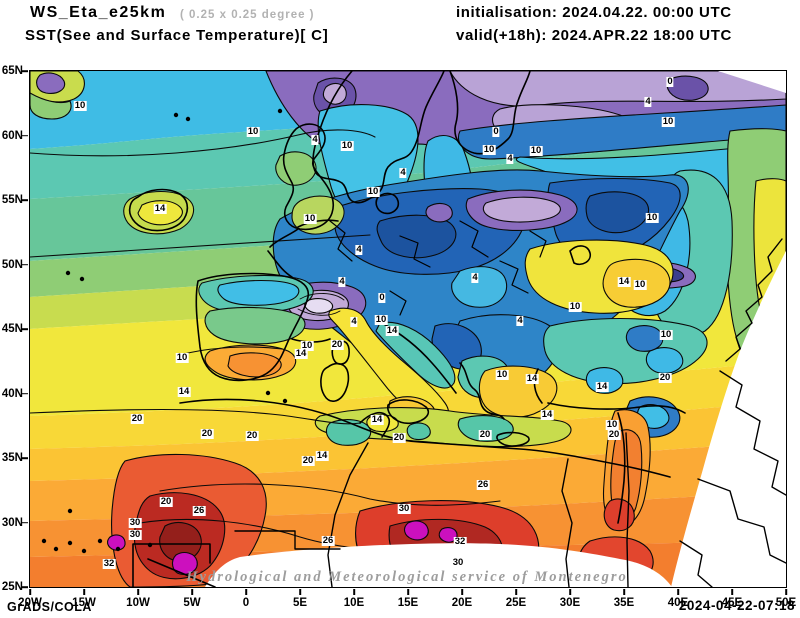  Describe the element at coordinates (12, 71) in the screenshot. I see `y-tick-label: 65N` at that location.